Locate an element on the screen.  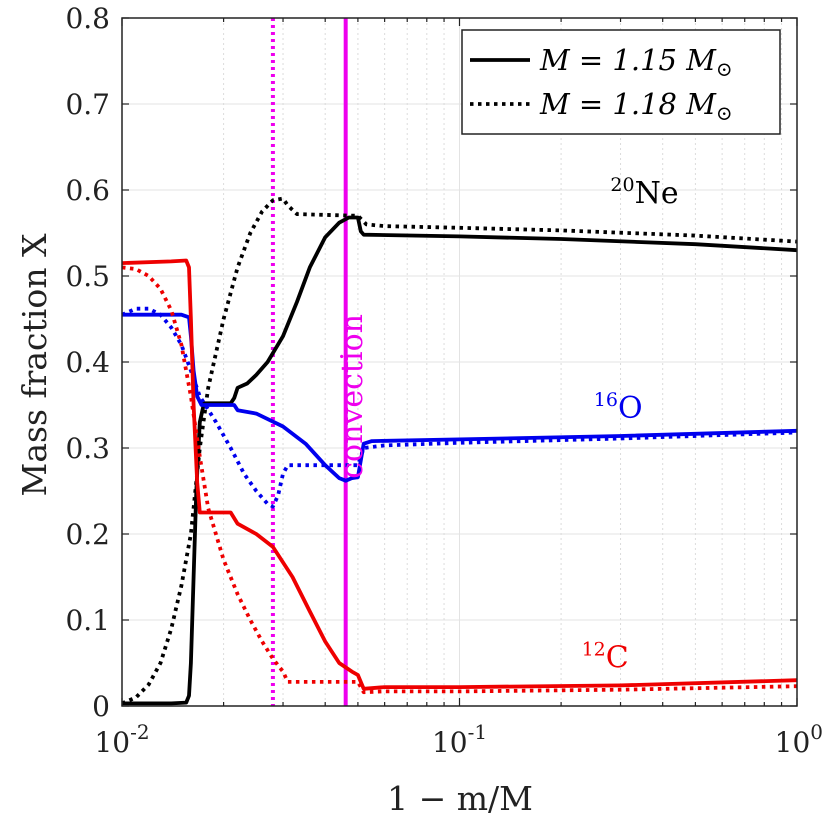
legend: M = 1.15 M⊙ M = 1.18 M⊙ is located at coordinates (621, 82).